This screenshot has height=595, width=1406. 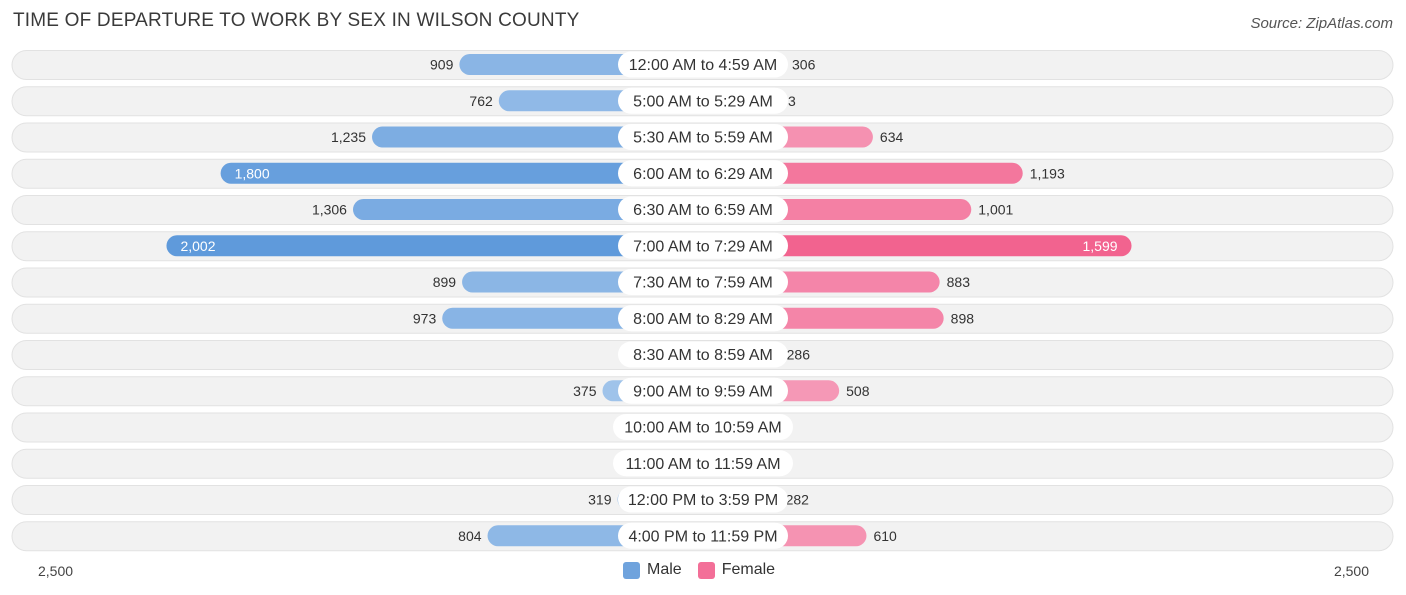 I want to click on category-label: 5:00 AM to 5:29 AM, so click(x=703, y=101).